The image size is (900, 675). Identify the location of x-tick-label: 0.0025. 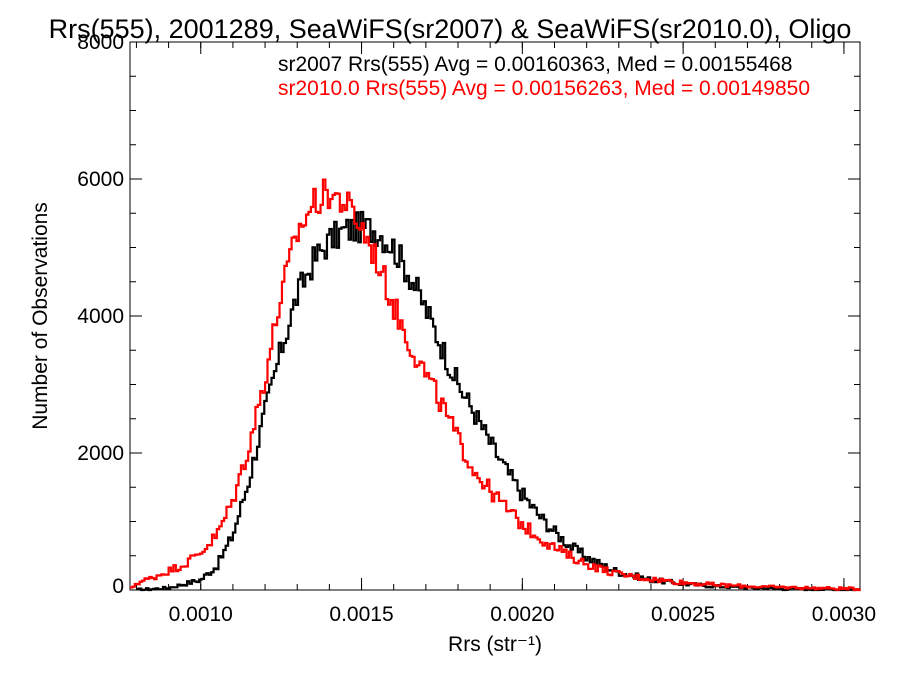
(683, 614).